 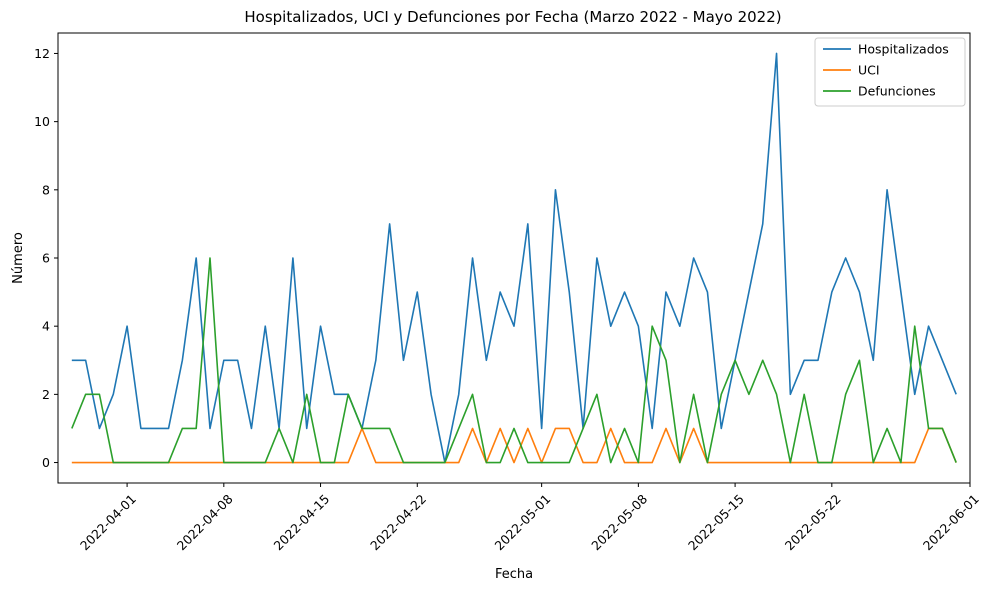 I want to click on y-tick-label: 12, so click(x=42, y=53).